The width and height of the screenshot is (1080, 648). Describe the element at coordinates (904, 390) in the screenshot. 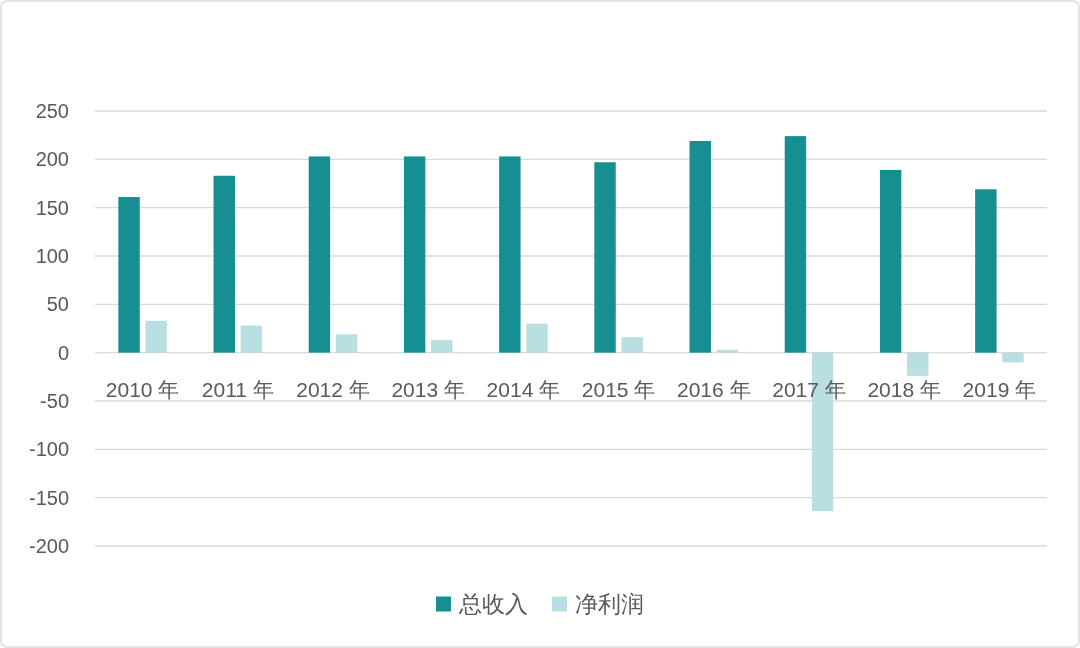

I see `x-tick-label: 2018 年` at that location.